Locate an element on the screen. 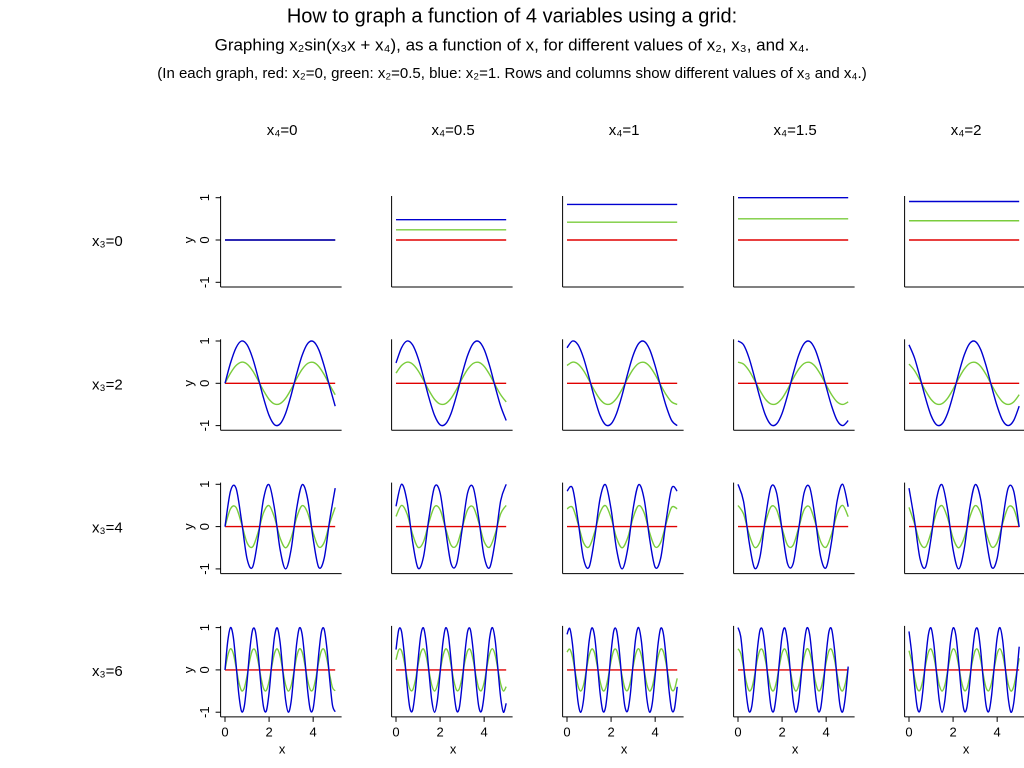  row-label: x₃=2 is located at coordinates (107, 384).